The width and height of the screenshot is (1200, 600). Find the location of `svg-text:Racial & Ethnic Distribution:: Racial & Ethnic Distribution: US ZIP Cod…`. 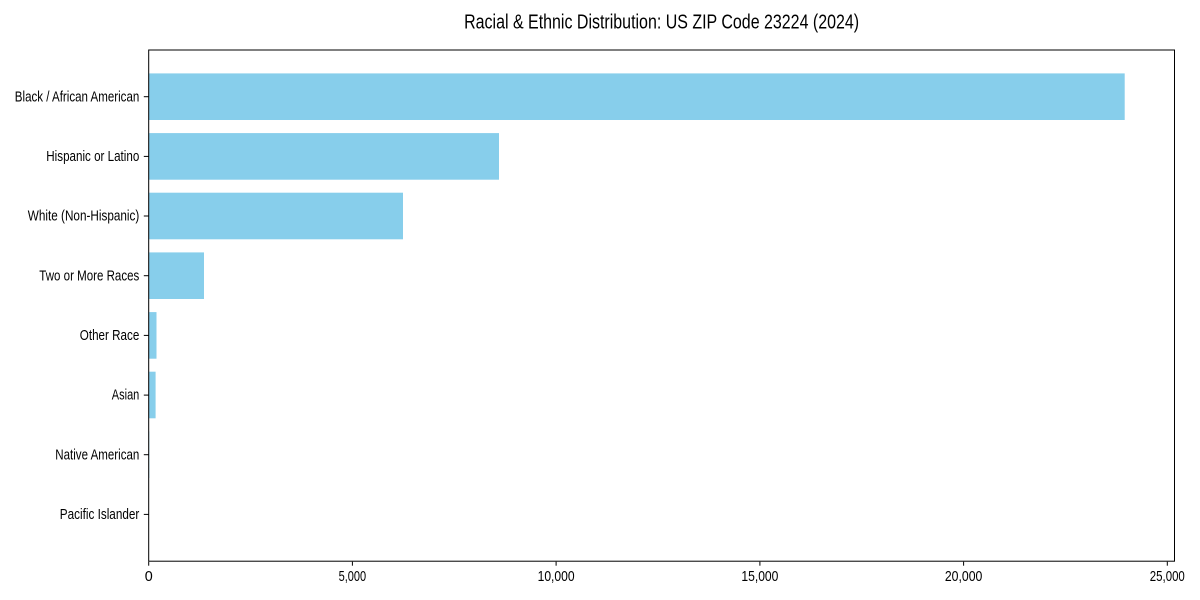

svg-text:Racial & Ethnic Distribution:: Racial & Ethnic Distribution: US ZIP Cod… is located at coordinates (661, 22).